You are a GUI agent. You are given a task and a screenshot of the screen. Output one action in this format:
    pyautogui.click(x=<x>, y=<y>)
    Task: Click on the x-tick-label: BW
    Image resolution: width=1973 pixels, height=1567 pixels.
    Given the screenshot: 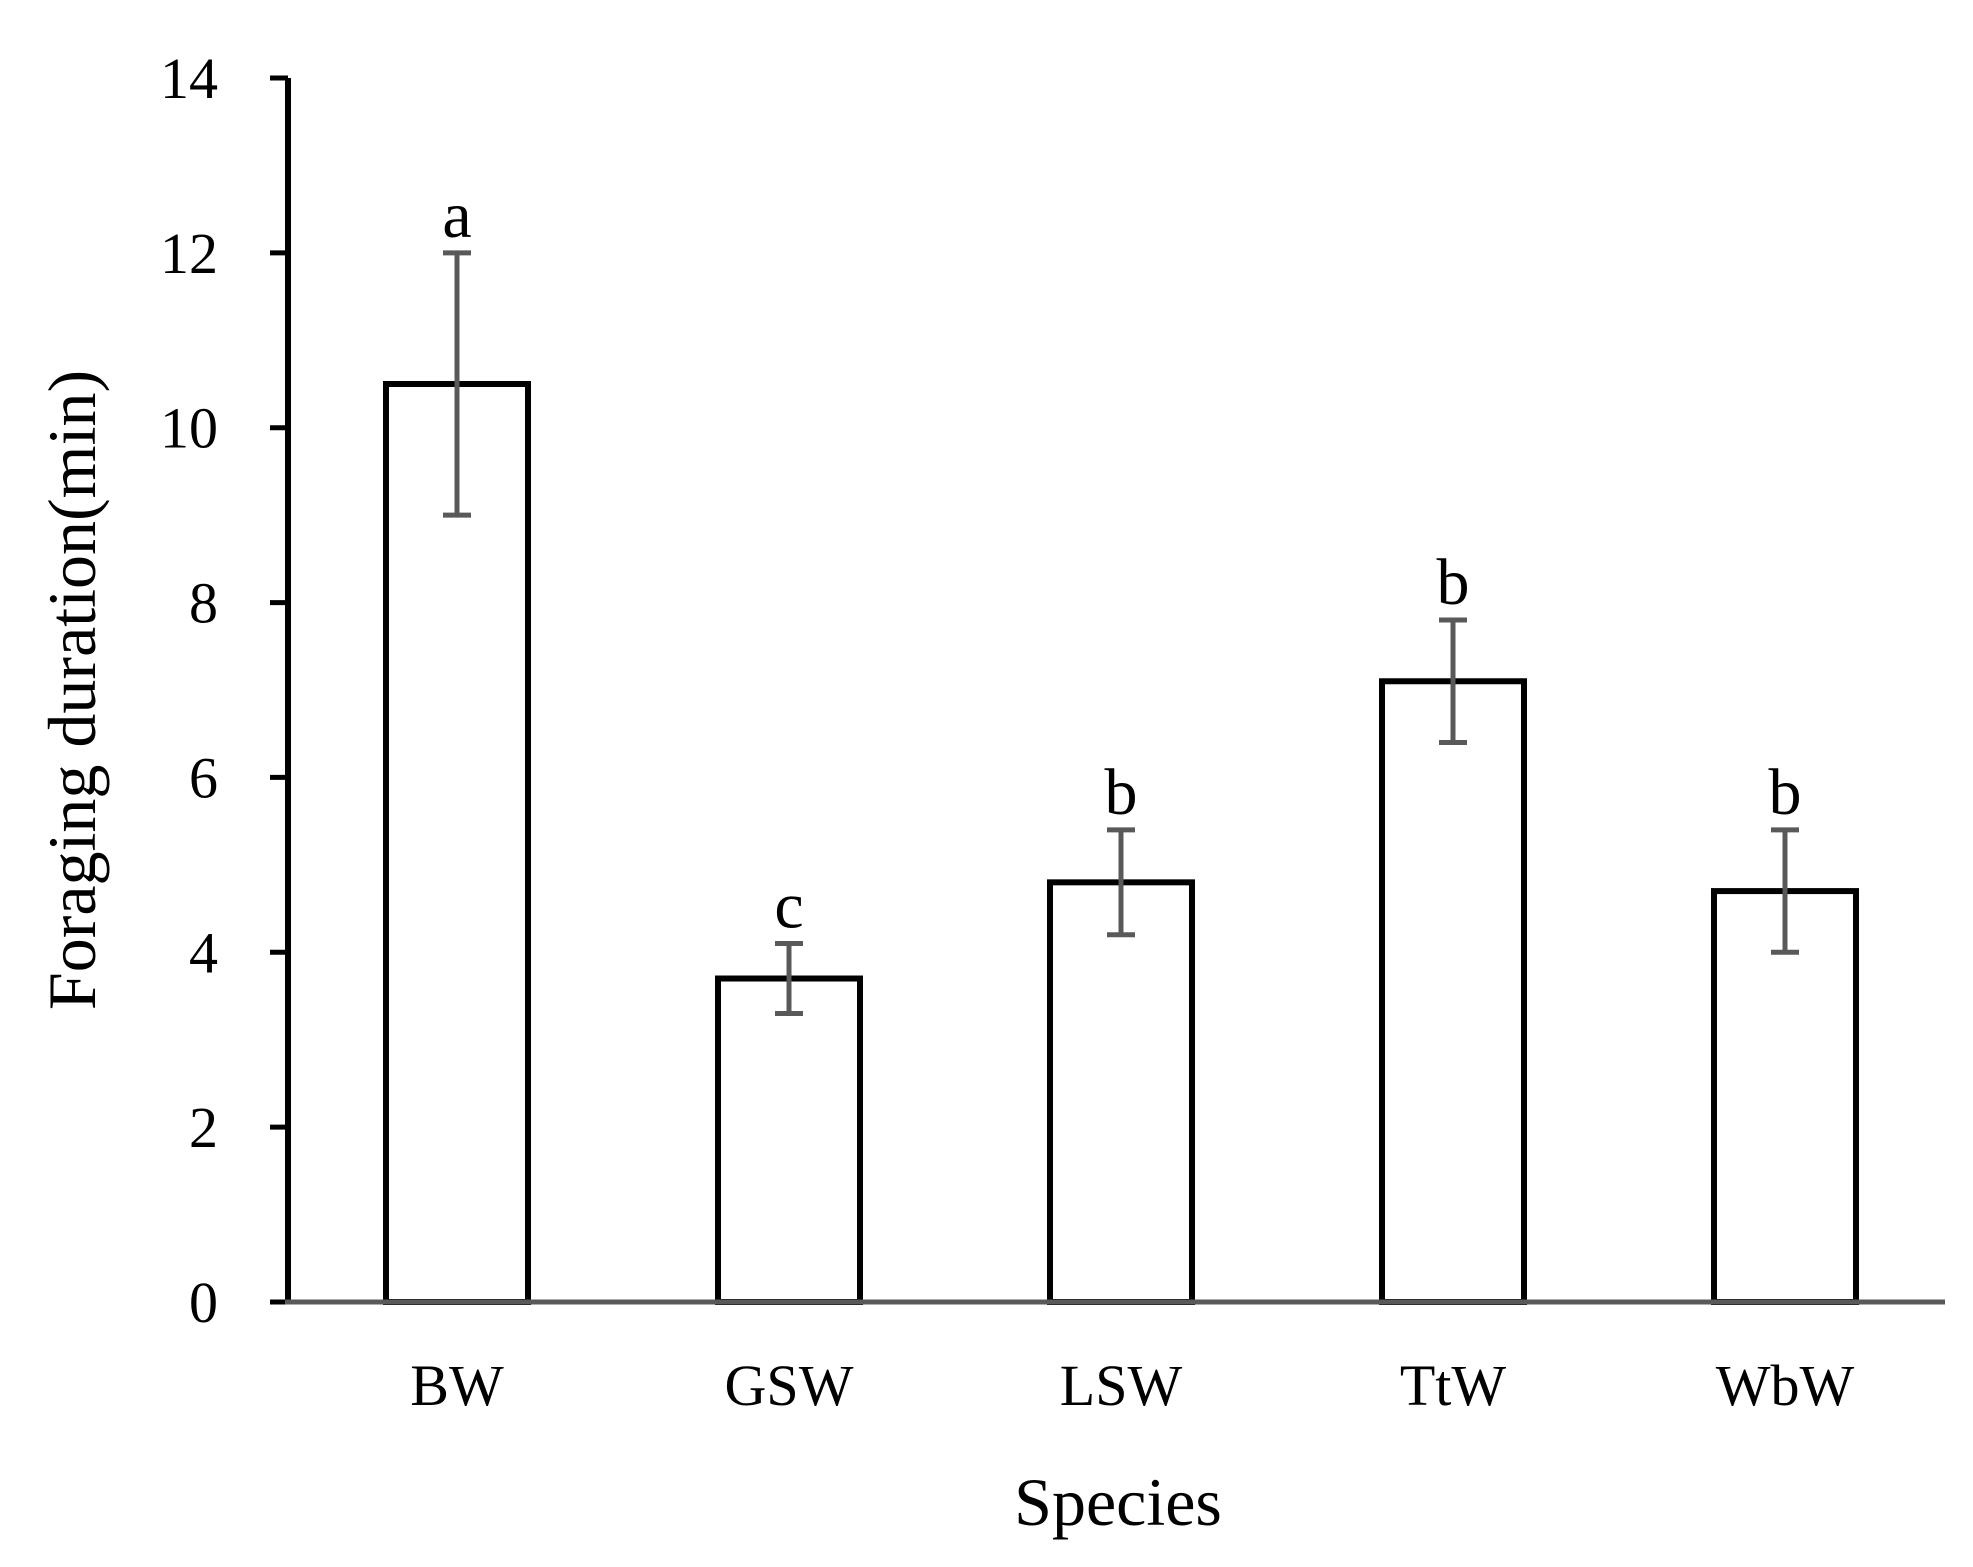 What is the action you would take?
    pyautogui.click(x=457, y=1385)
    